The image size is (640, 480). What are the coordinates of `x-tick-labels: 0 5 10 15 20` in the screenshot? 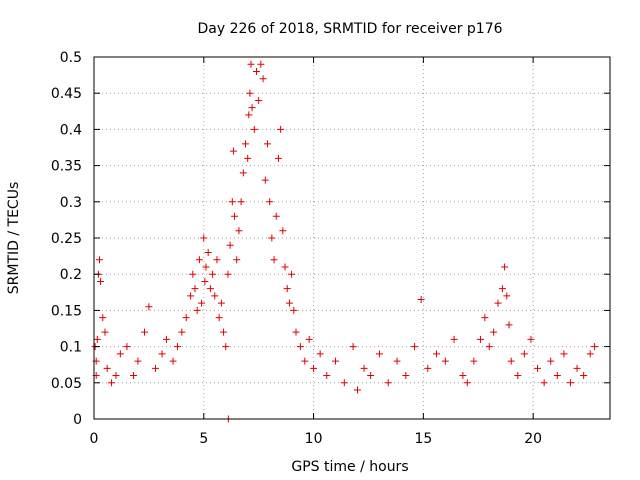 It's located at (316, 439).